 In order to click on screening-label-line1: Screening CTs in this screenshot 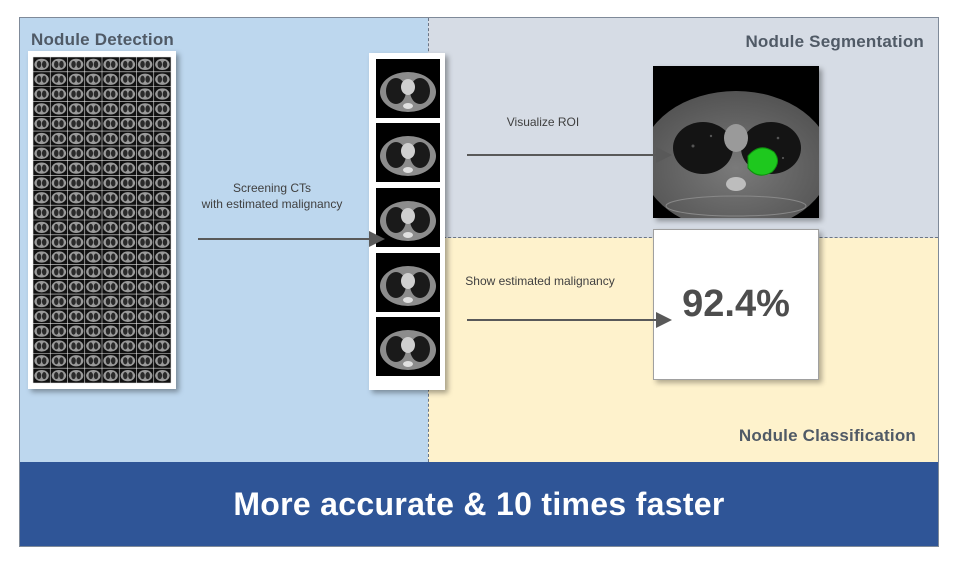, I will do `click(272, 188)`.